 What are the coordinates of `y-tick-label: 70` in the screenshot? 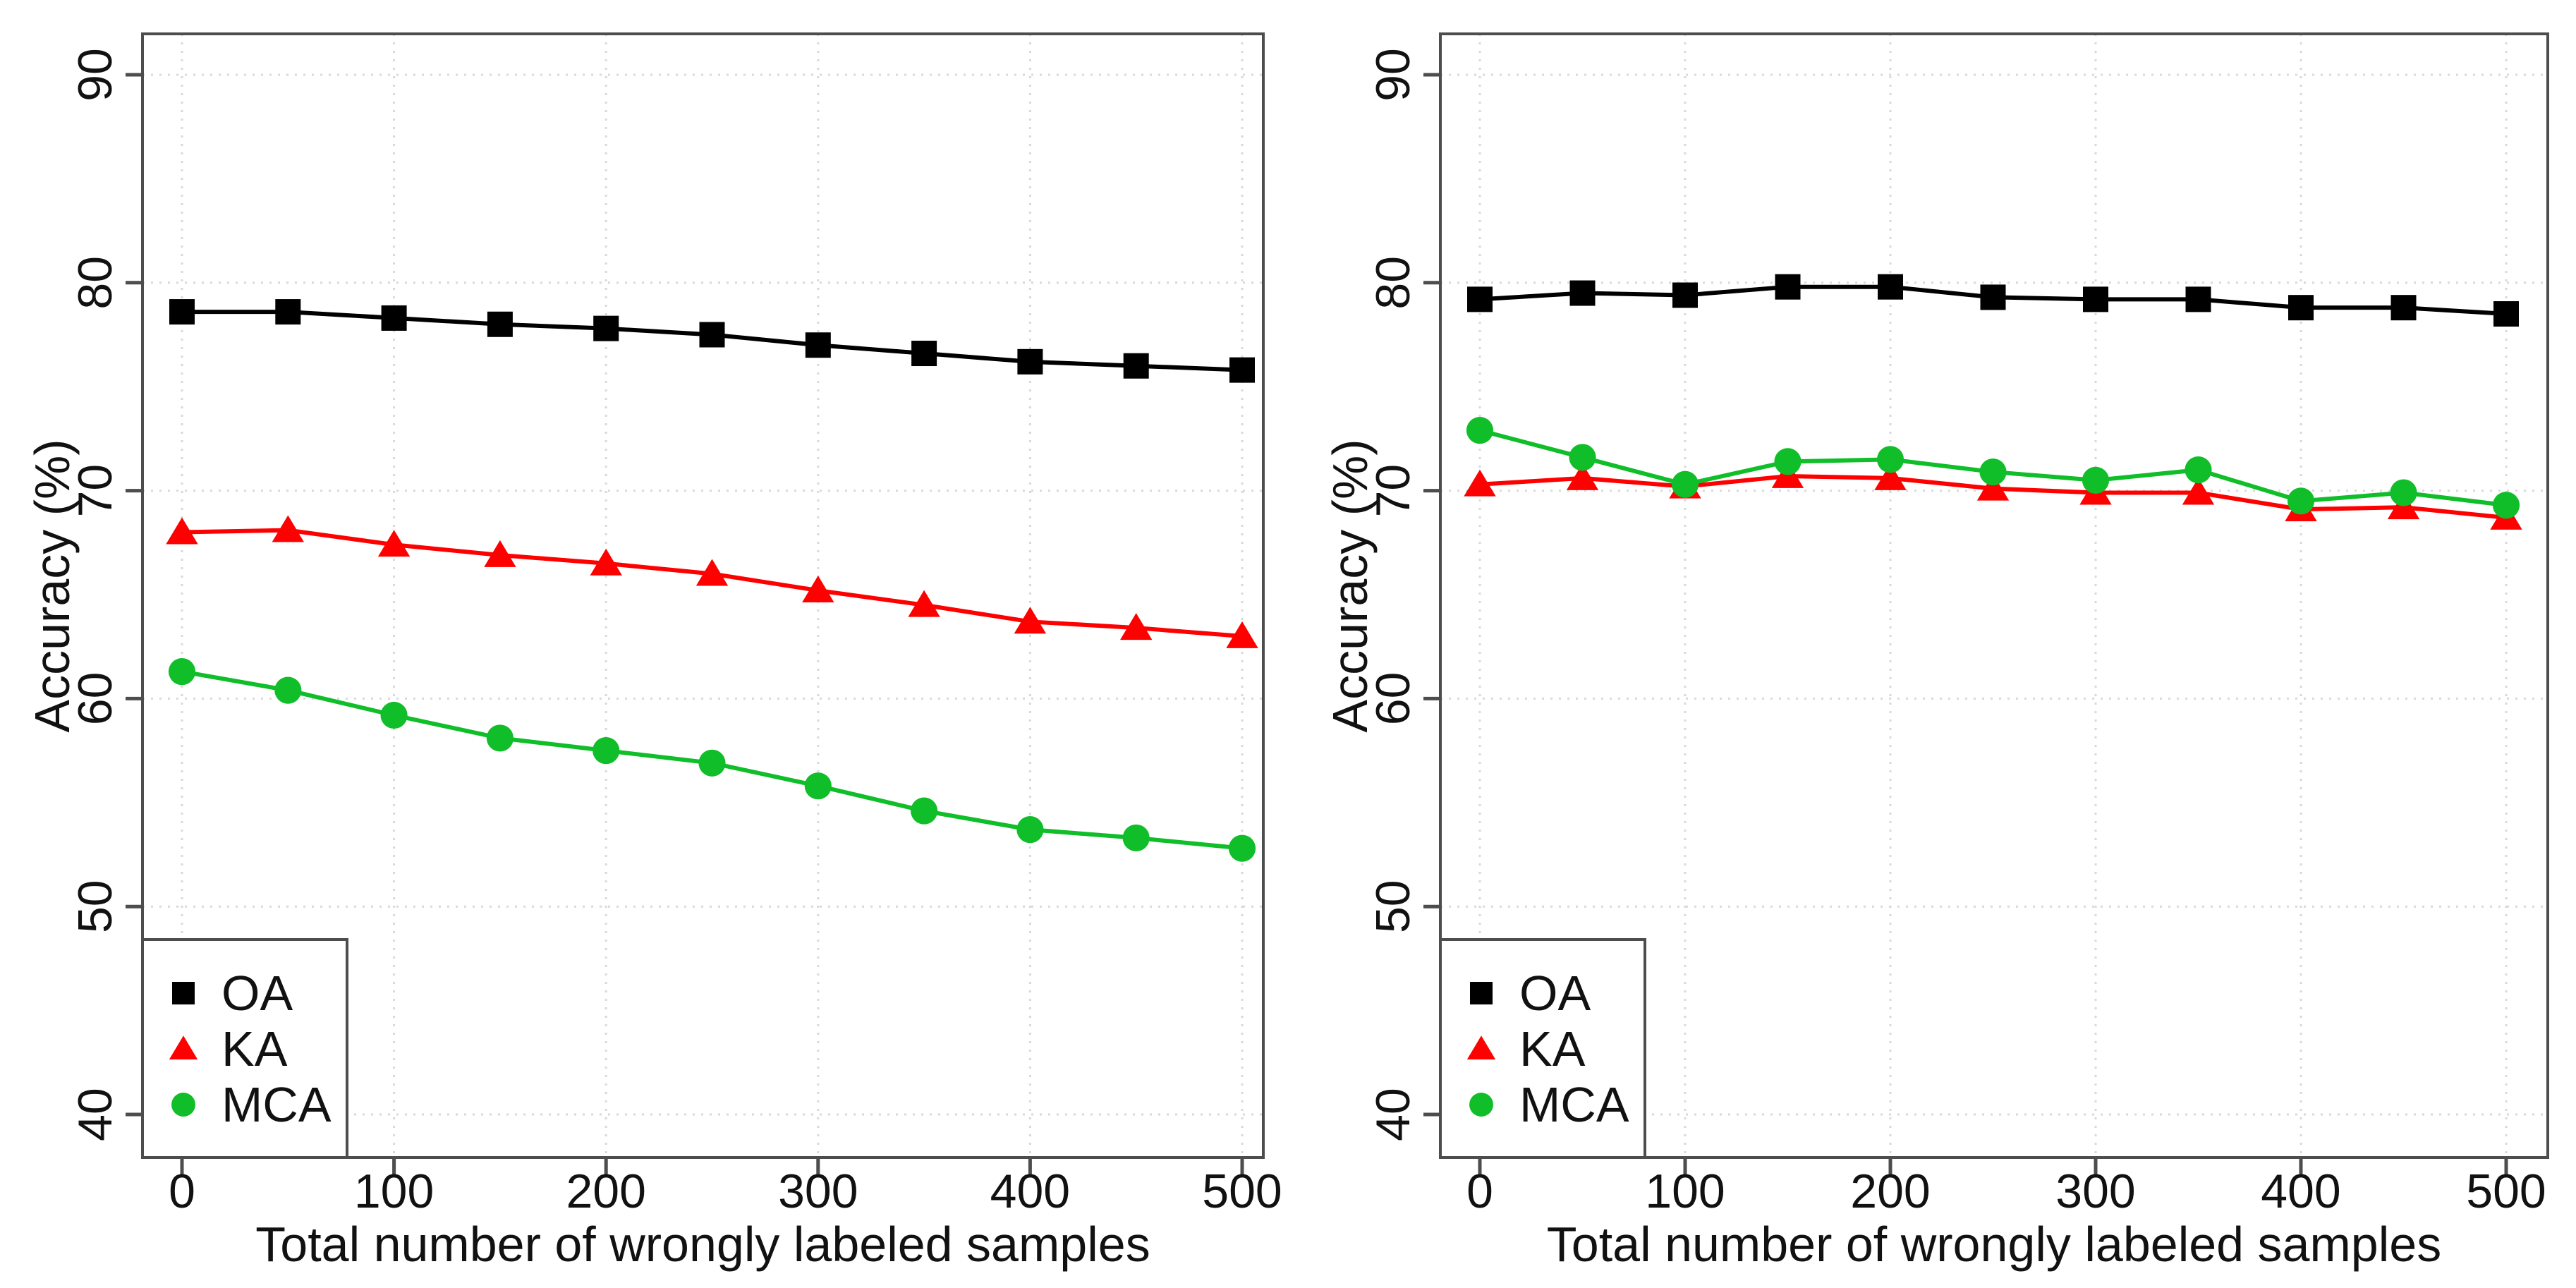 It's located at (95, 491).